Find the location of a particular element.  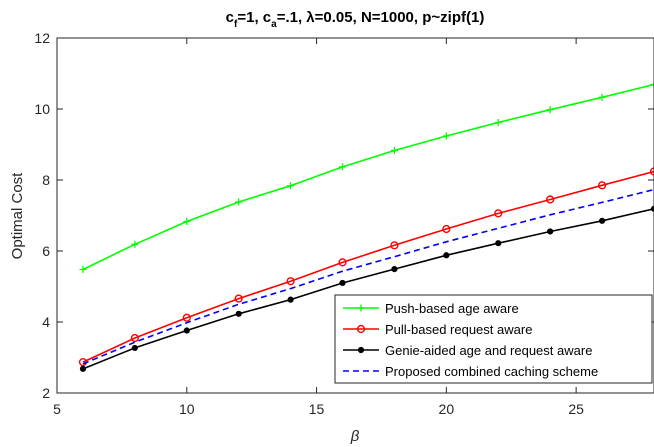

legend-item: Genie-aided age and request aware is located at coordinates (467, 350).